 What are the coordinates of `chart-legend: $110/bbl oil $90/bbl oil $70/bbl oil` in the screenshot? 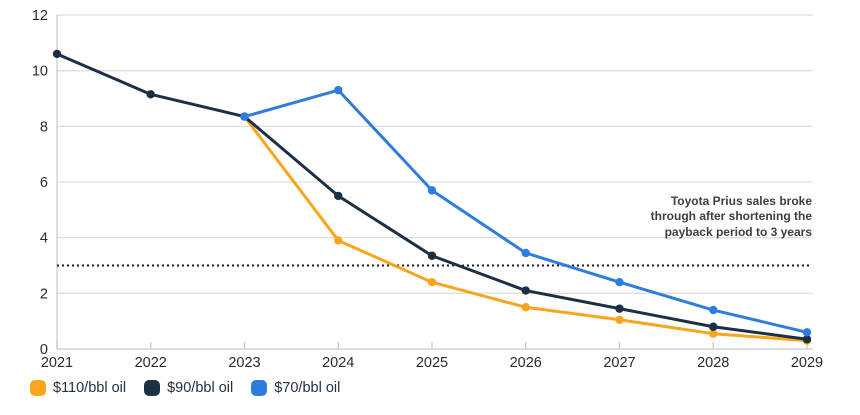 It's located at (185, 388).